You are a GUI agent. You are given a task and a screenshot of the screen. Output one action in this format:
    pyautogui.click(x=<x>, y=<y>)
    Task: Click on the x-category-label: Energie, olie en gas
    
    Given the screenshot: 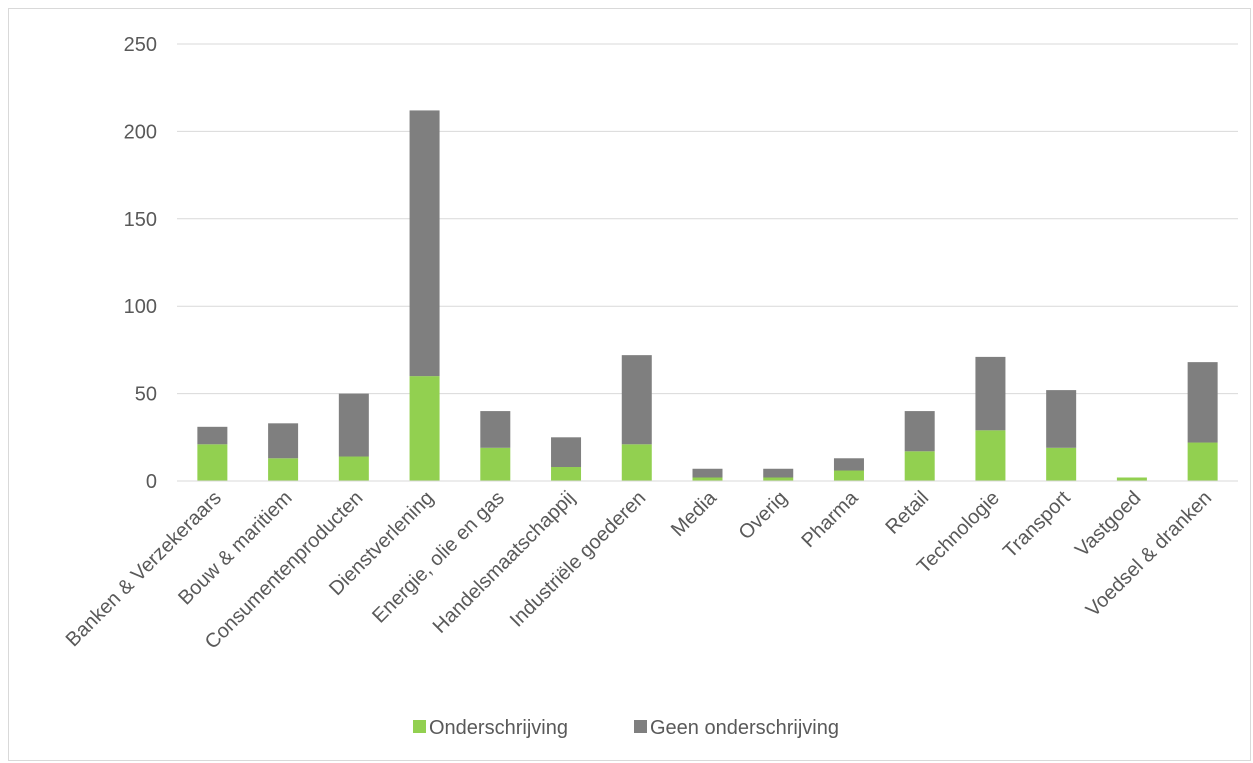 What is the action you would take?
    pyautogui.click(x=438, y=557)
    